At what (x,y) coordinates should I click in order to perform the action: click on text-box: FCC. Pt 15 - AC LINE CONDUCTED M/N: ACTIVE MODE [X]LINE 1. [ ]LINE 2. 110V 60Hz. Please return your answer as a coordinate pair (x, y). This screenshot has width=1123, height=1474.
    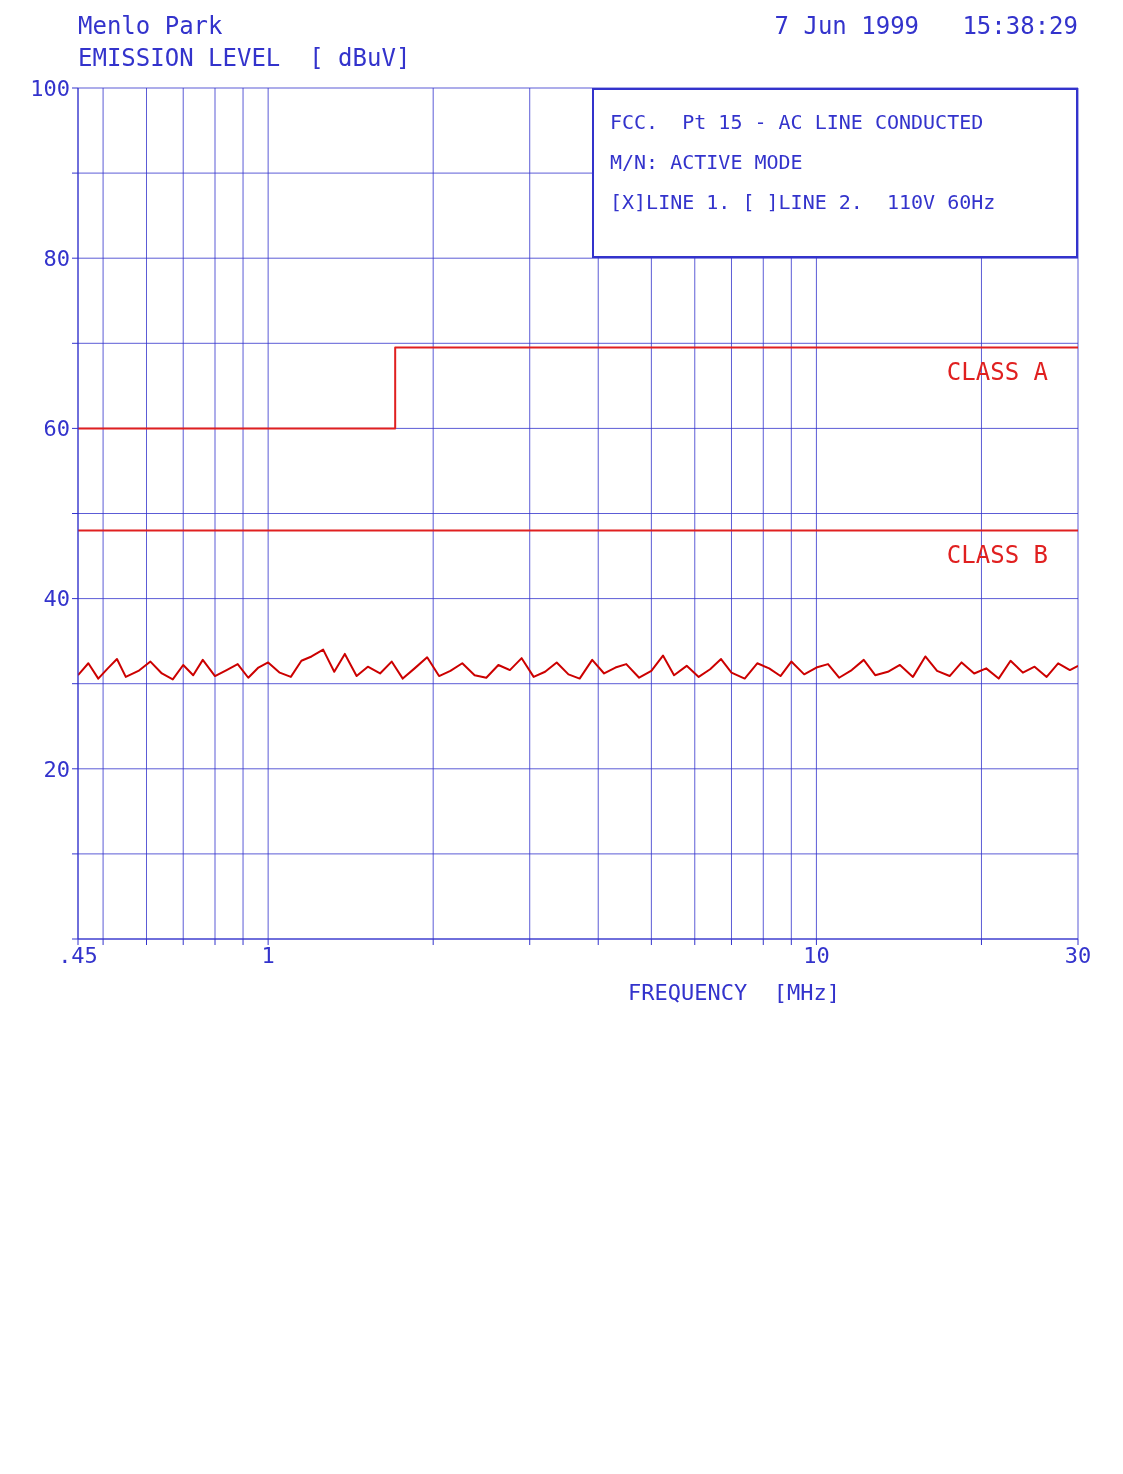
    Looking at the image, I should click on (835, 173).